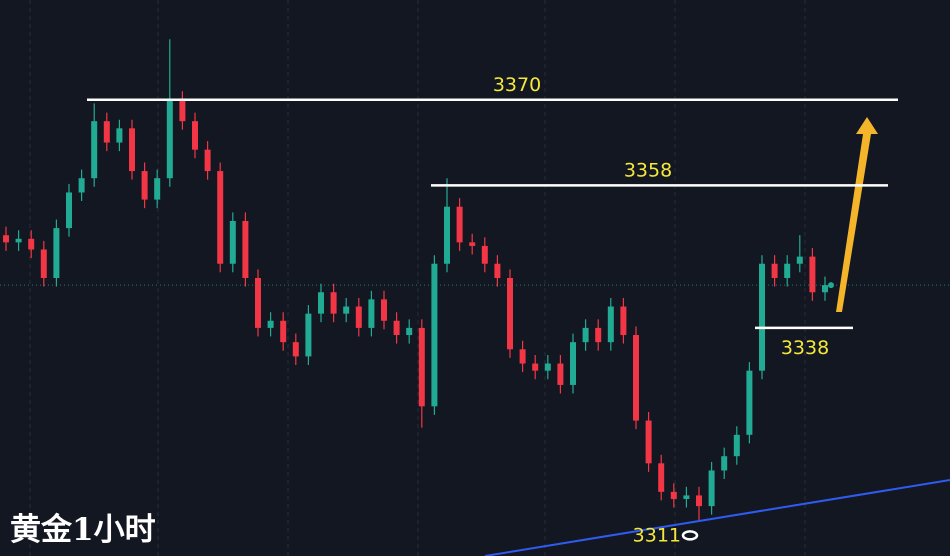  What do you see at coordinates (517, 85) in the screenshot?
I see `level-label: 3370` at bounding box center [517, 85].